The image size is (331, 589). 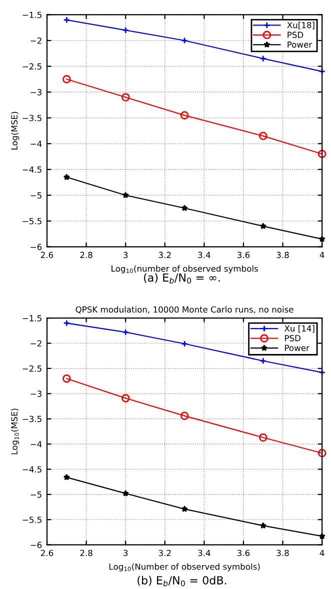 I want to click on y-axis-title: Log(MSE), so click(x=15, y=131).